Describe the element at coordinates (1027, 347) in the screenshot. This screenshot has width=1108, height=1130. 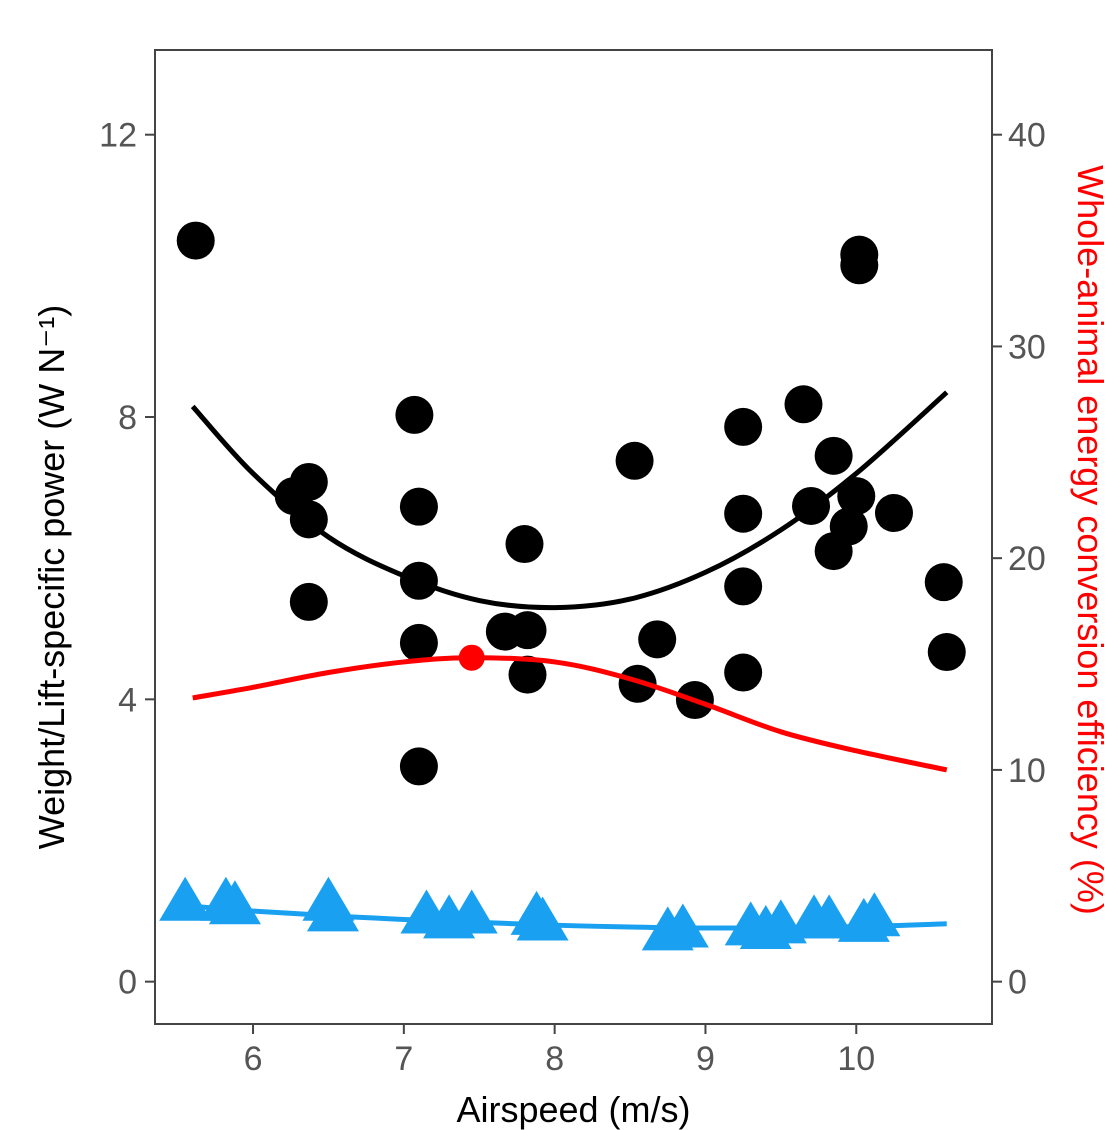
I see `y-right-tick-label: 30` at that location.